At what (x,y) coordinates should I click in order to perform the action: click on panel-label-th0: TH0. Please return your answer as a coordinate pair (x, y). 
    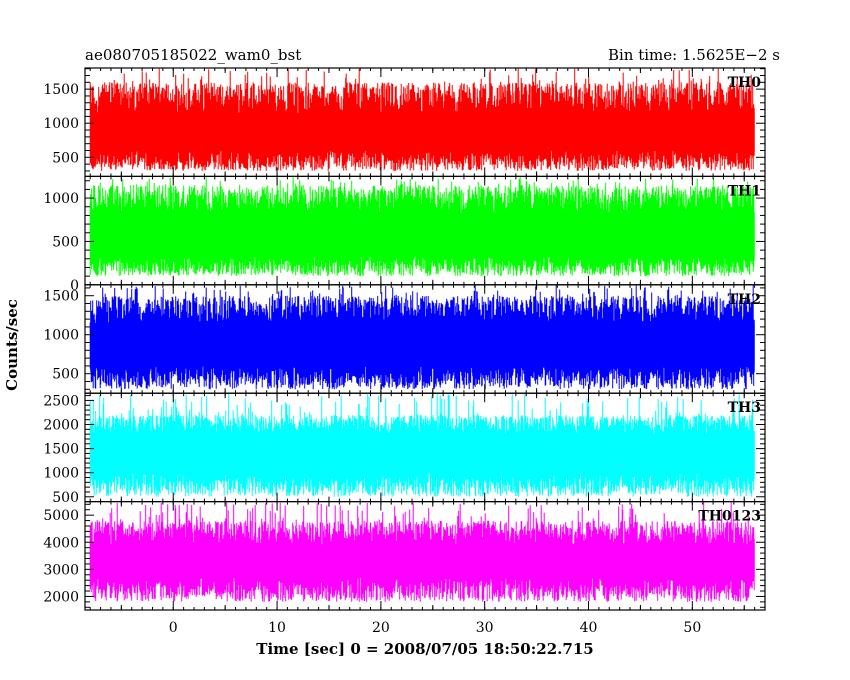
    Looking at the image, I should click on (745, 83).